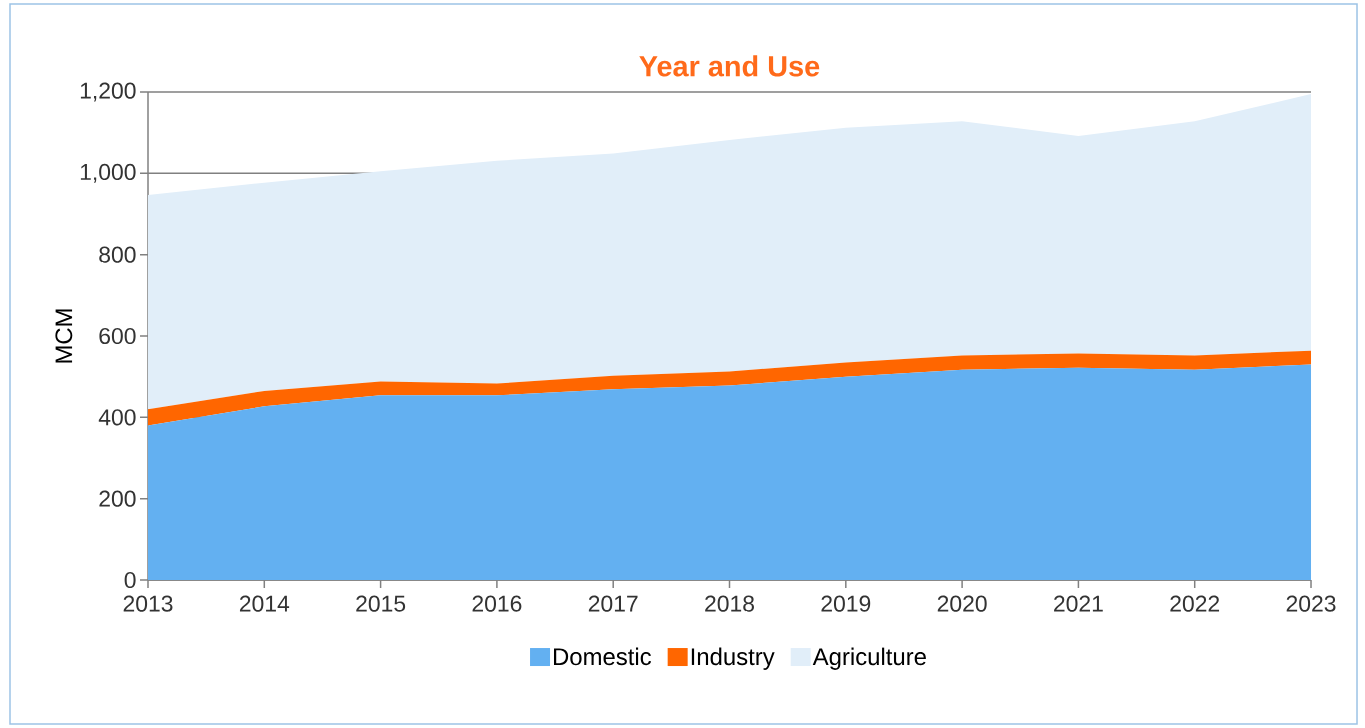 The height and width of the screenshot is (728, 1365). Describe the element at coordinates (603, 656) in the screenshot. I see `legend-label: Domestic` at that location.